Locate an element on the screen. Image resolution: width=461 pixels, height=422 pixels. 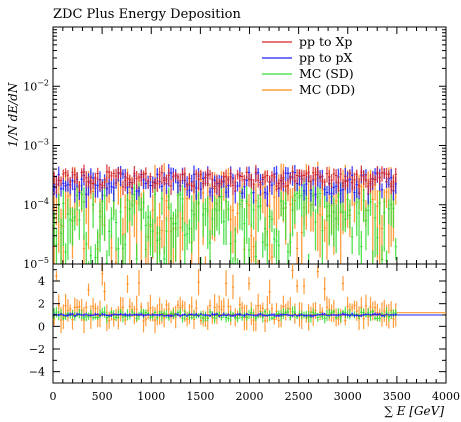
y-tick-label: 10⁻⁴ is located at coordinates (36, 204).